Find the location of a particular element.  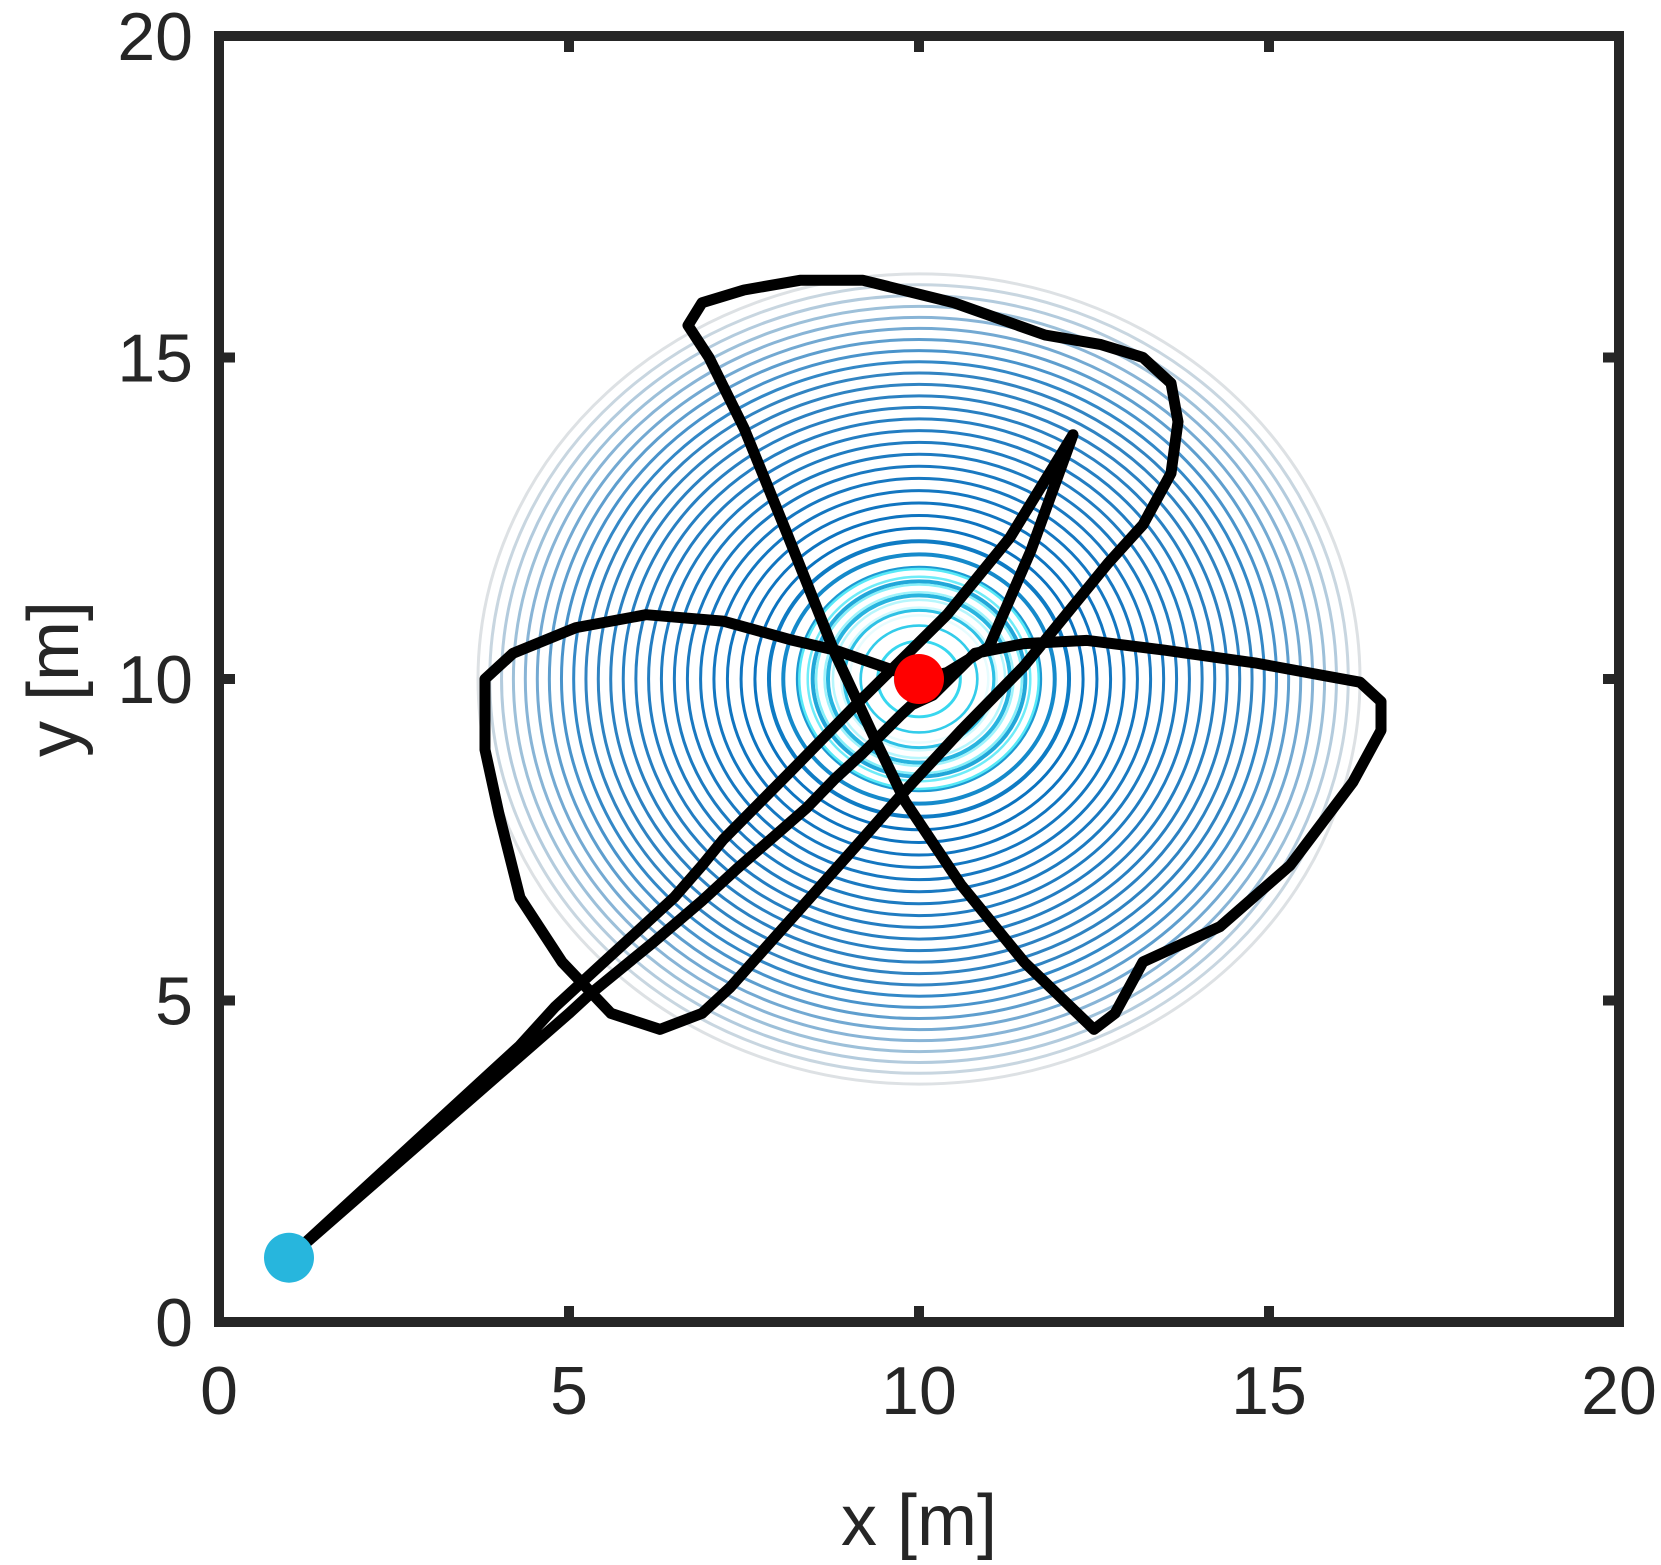

y-tick-label: 15 is located at coordinates (155, 359).